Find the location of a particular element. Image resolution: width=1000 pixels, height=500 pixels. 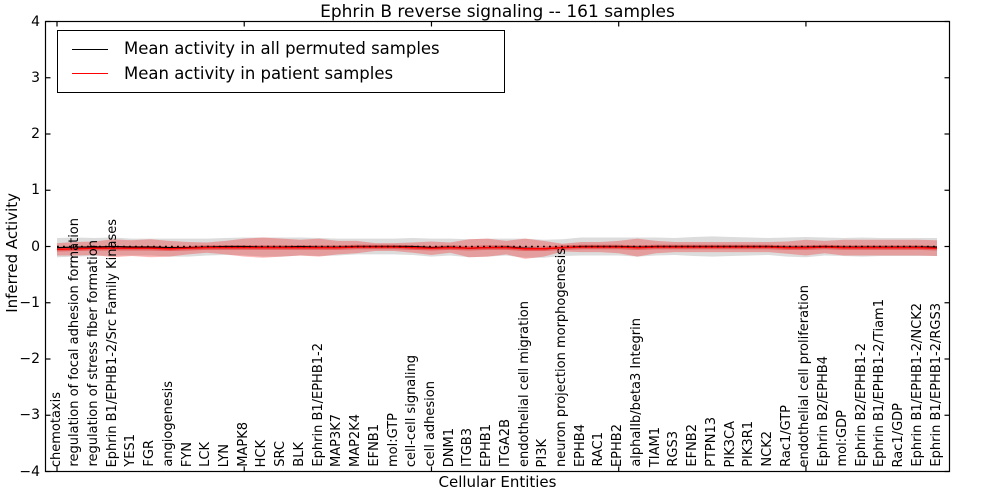

x-category-label: regulation of focal adhesion formation is located at coordinates (75, 342).